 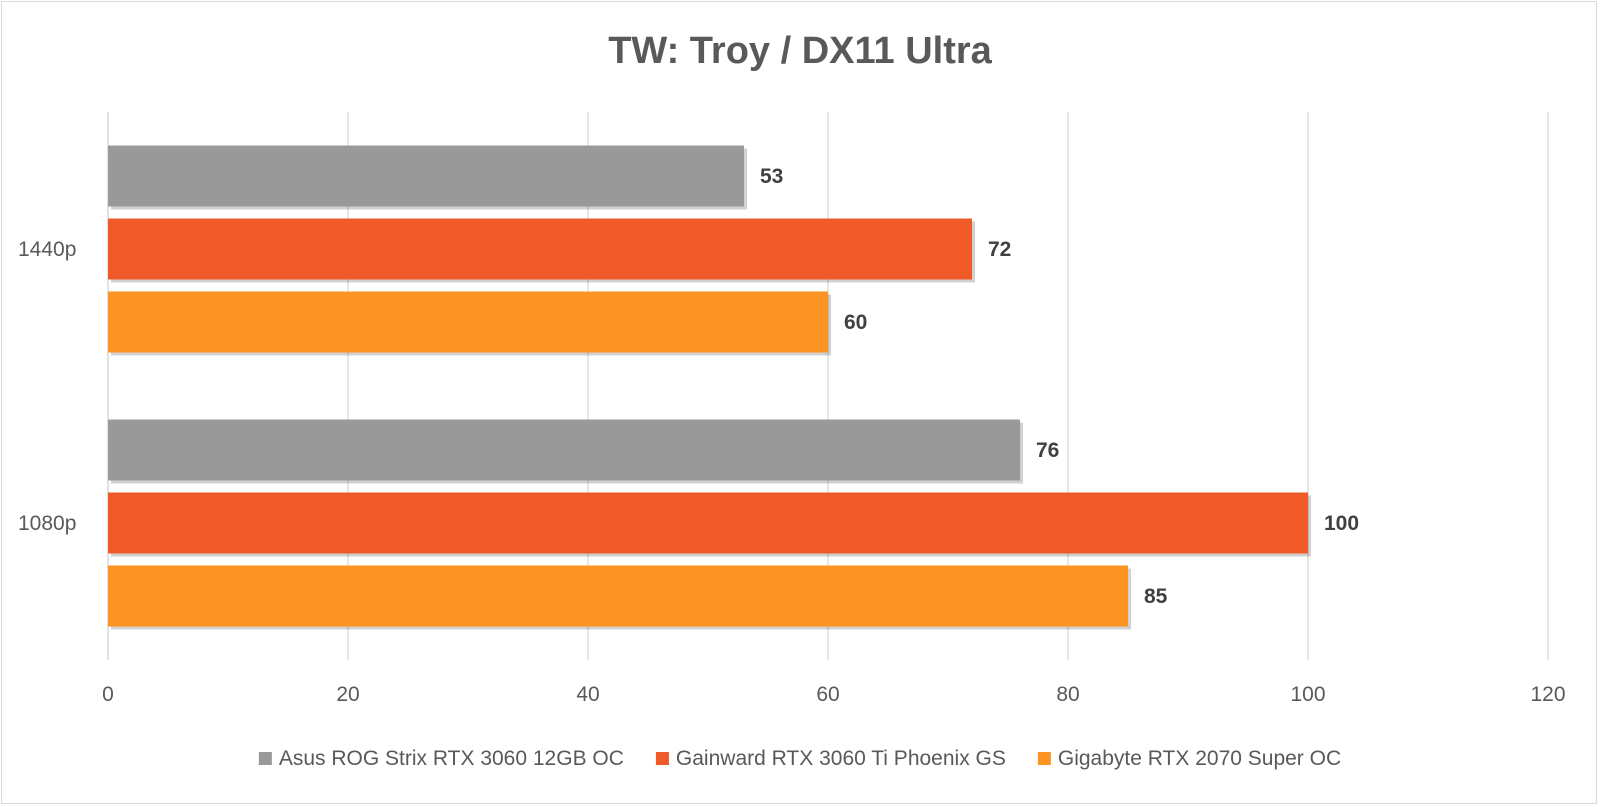 I want to click on x-tick-label: 0, so click(x=108, y=694).